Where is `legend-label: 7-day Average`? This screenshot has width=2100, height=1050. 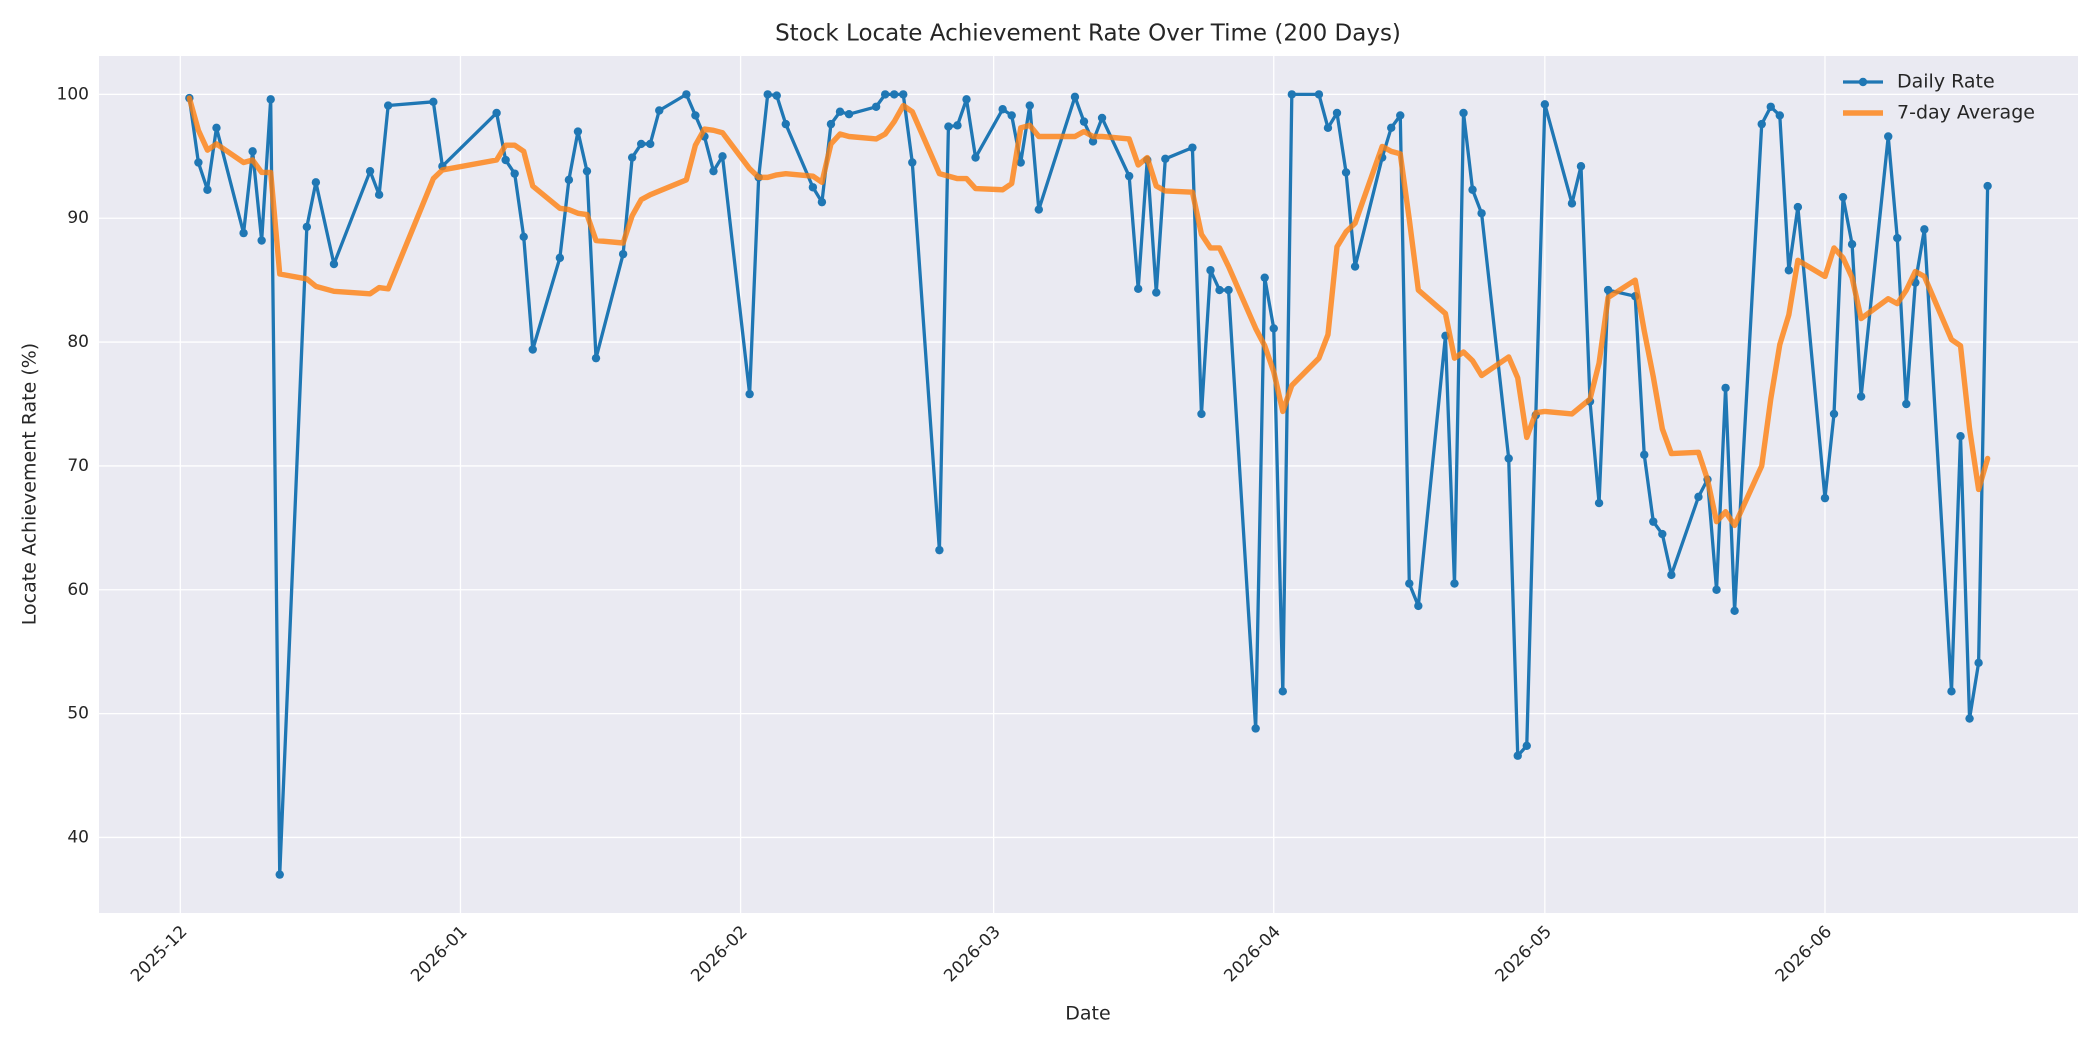 legend-label: 7-day Average is located at coordinates (1966, 113).